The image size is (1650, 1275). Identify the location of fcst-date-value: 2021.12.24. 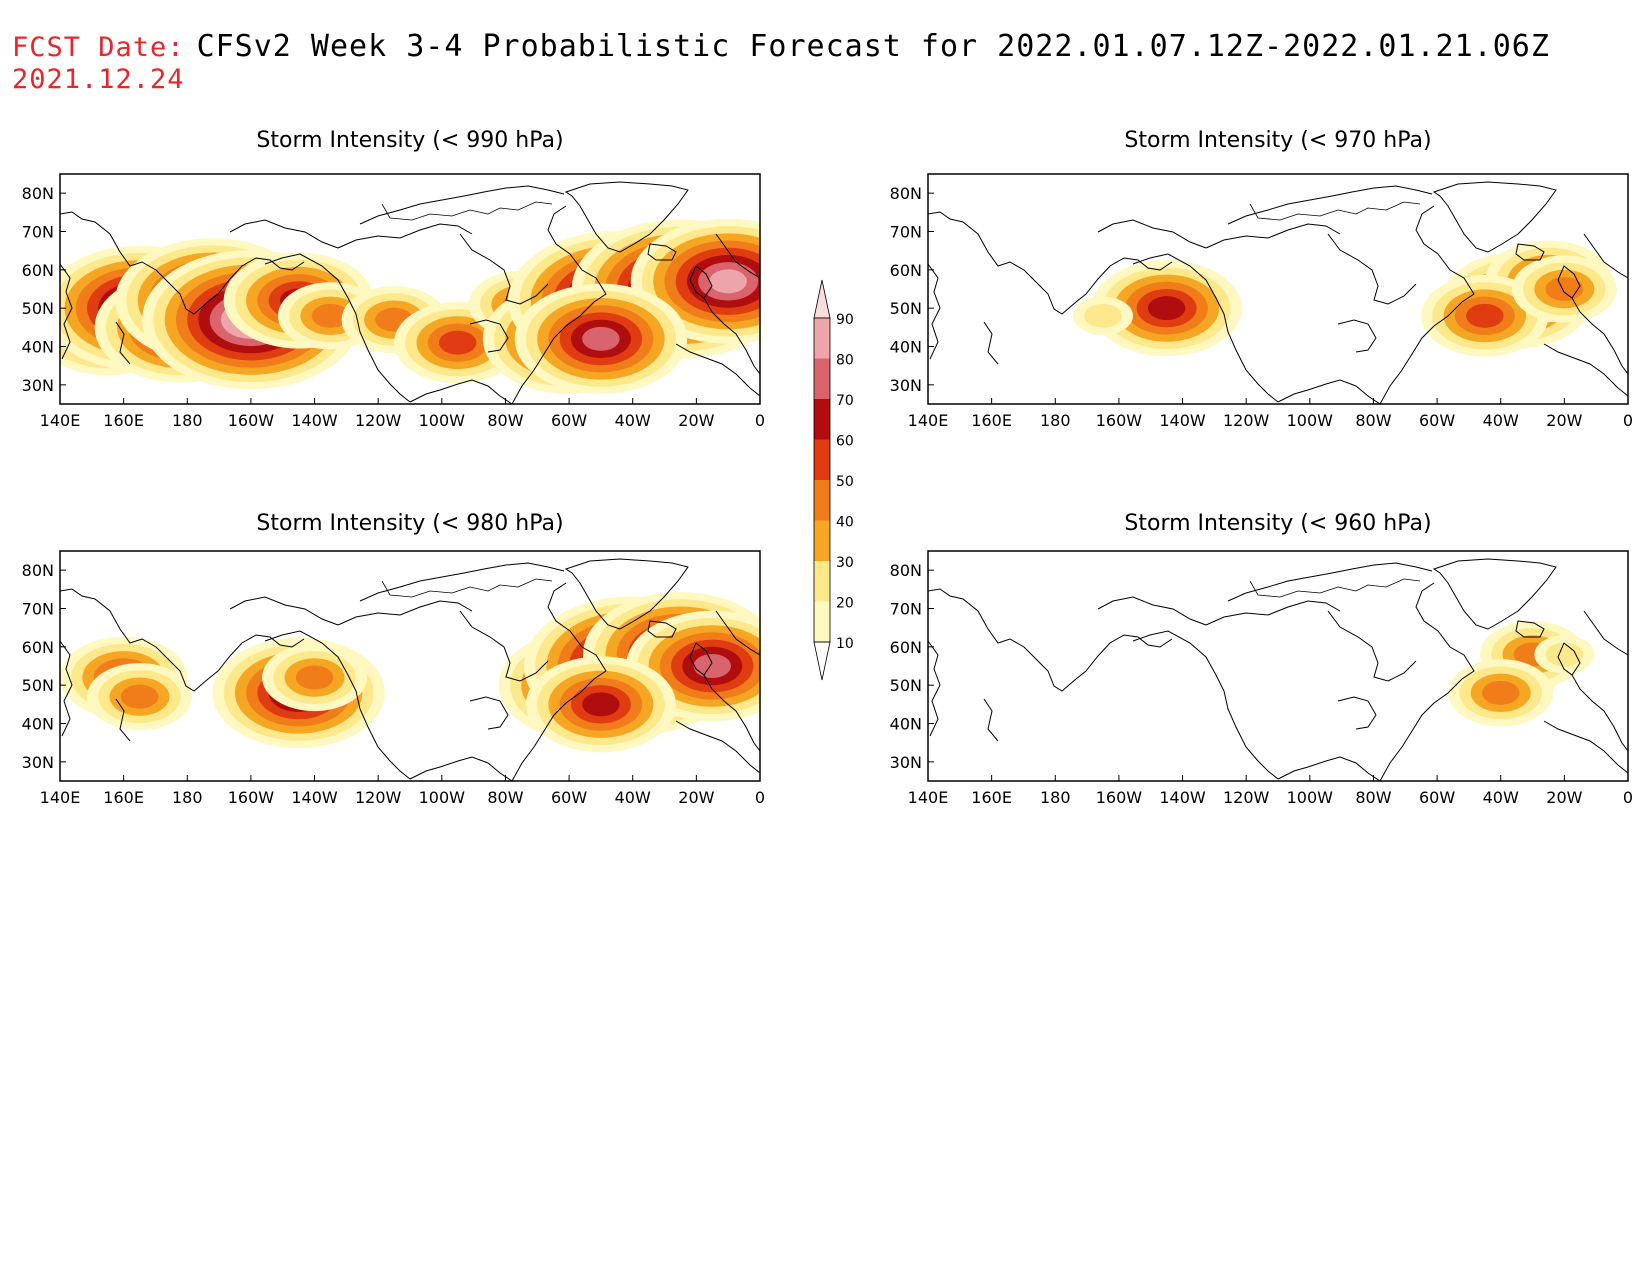
(98, 79).